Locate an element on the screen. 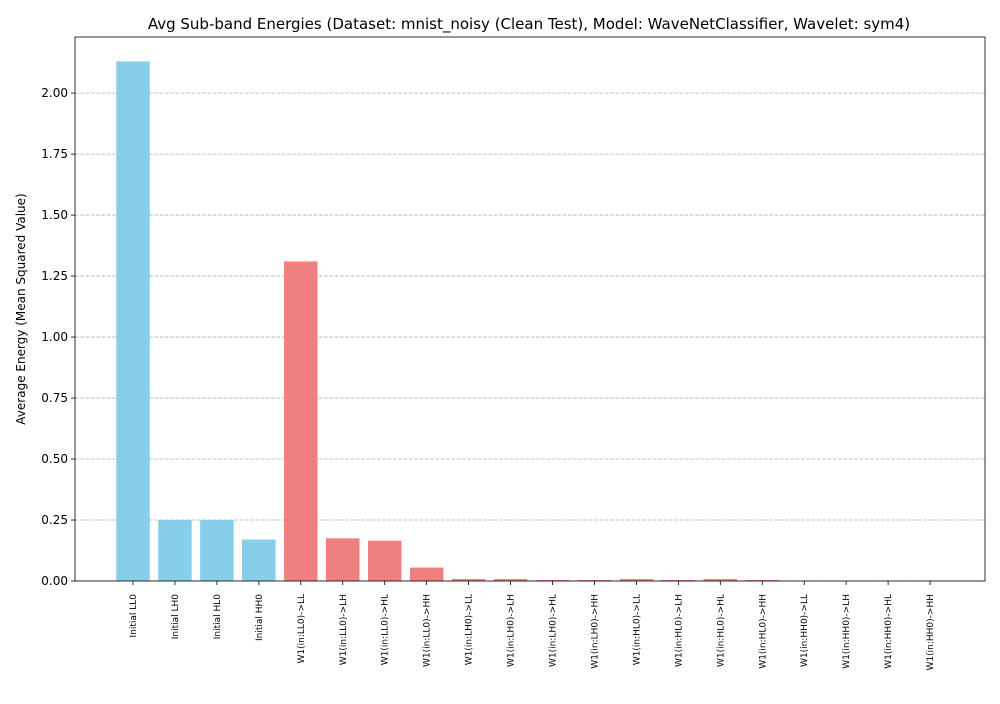 The image size is (1000, 704). y-tick-label: 2.00 is located at coordinates (54, 93).